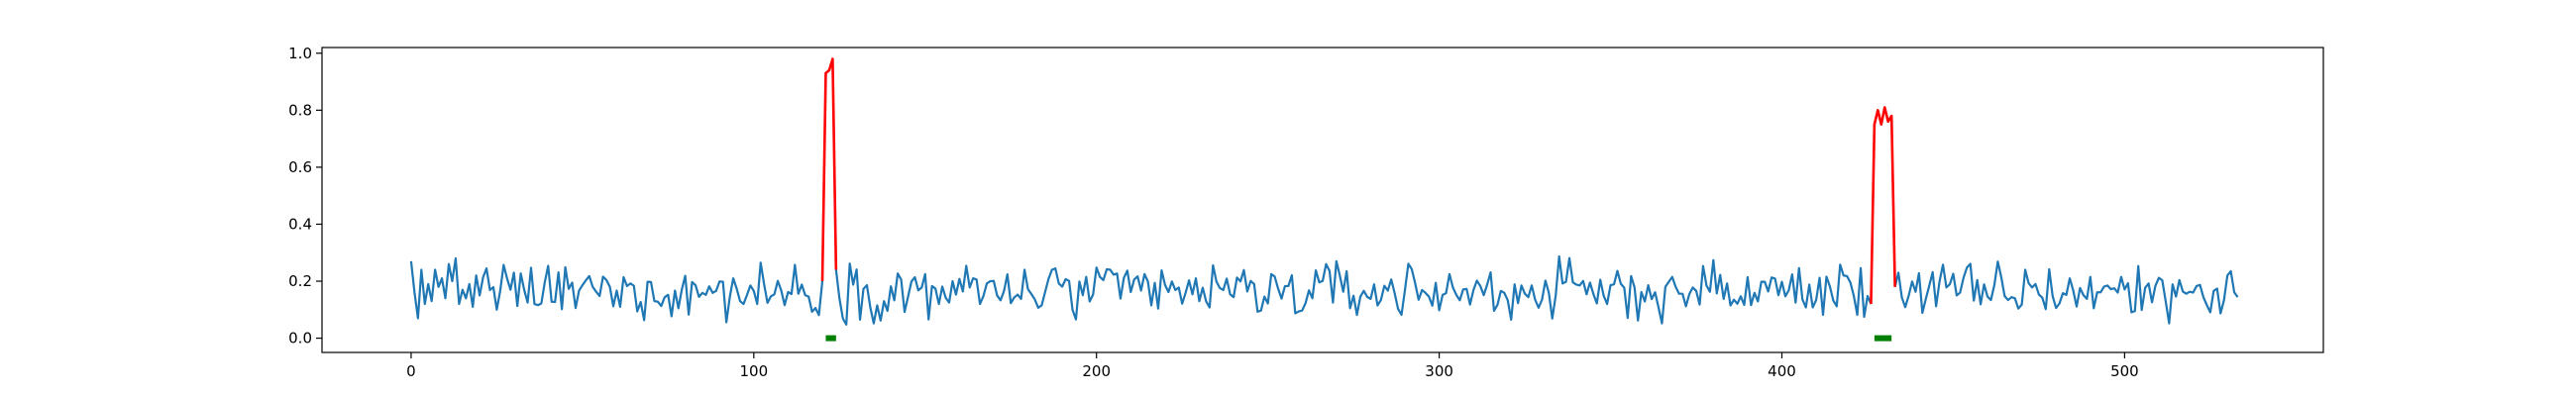  Describe the element at coordinates (1439, 371) in the screenshot. I see `x-tick-label-3: 300` at that location.